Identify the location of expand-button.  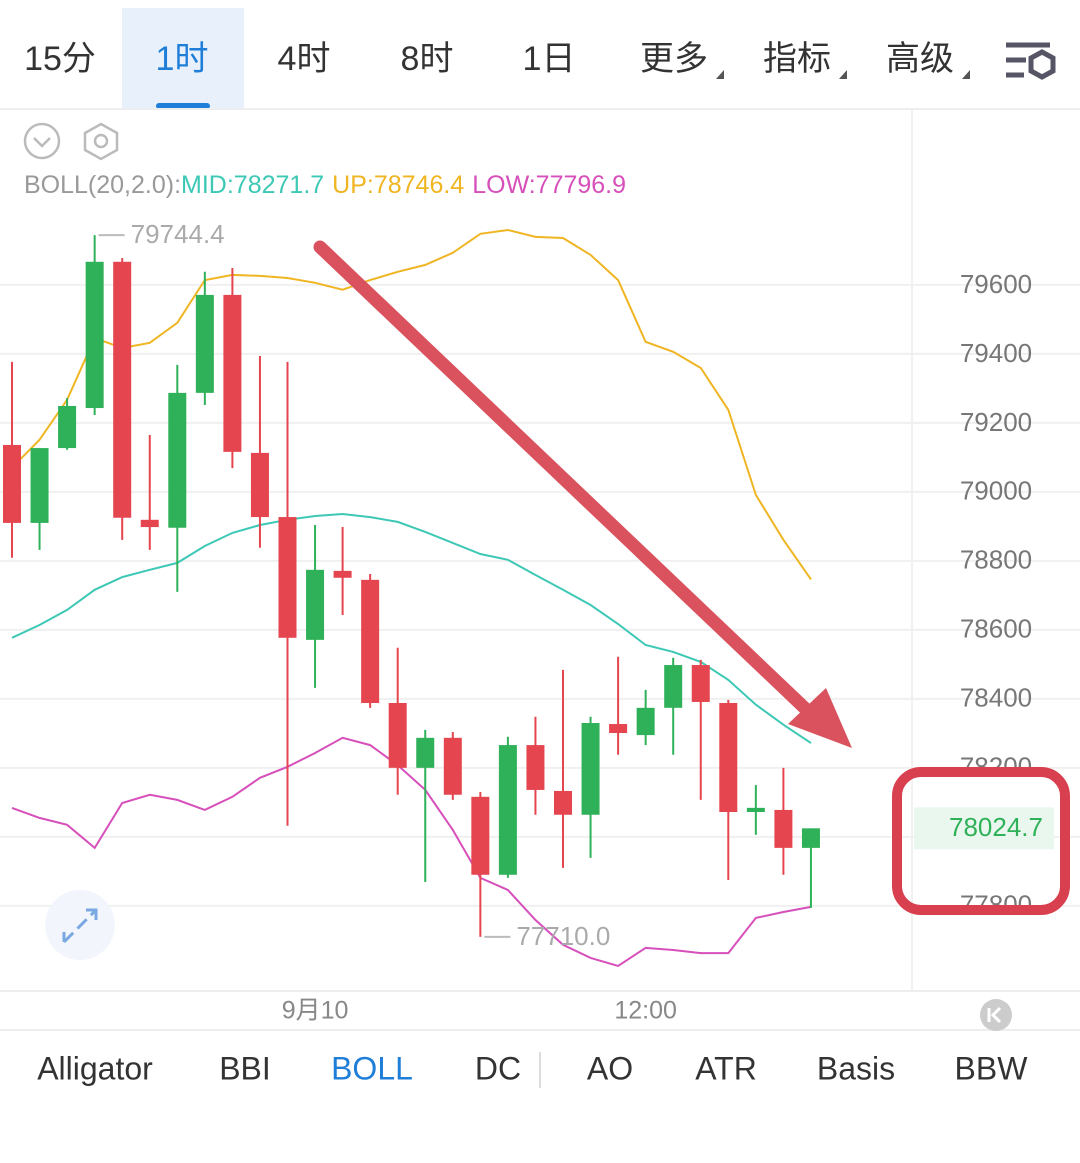
(80, 925).